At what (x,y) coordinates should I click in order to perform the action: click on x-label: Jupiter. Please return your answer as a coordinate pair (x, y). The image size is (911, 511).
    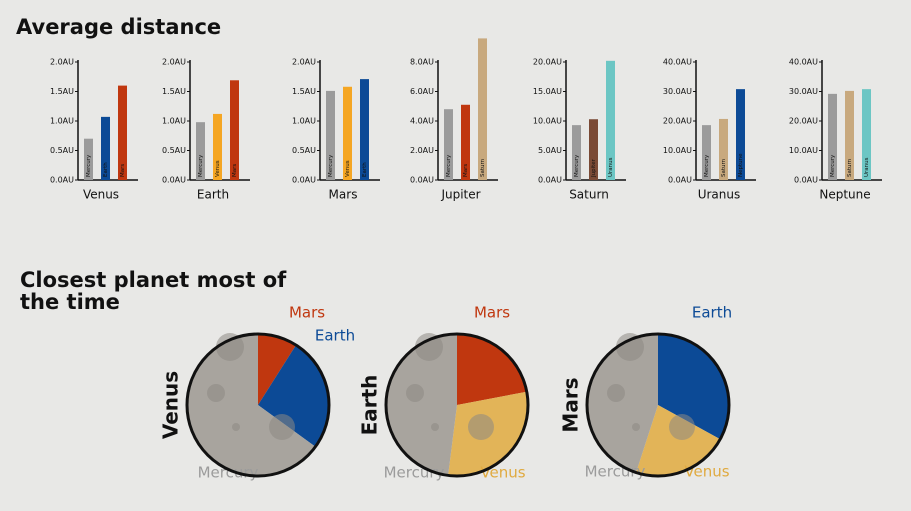
    Looking at the image, I should click on (460, 195).